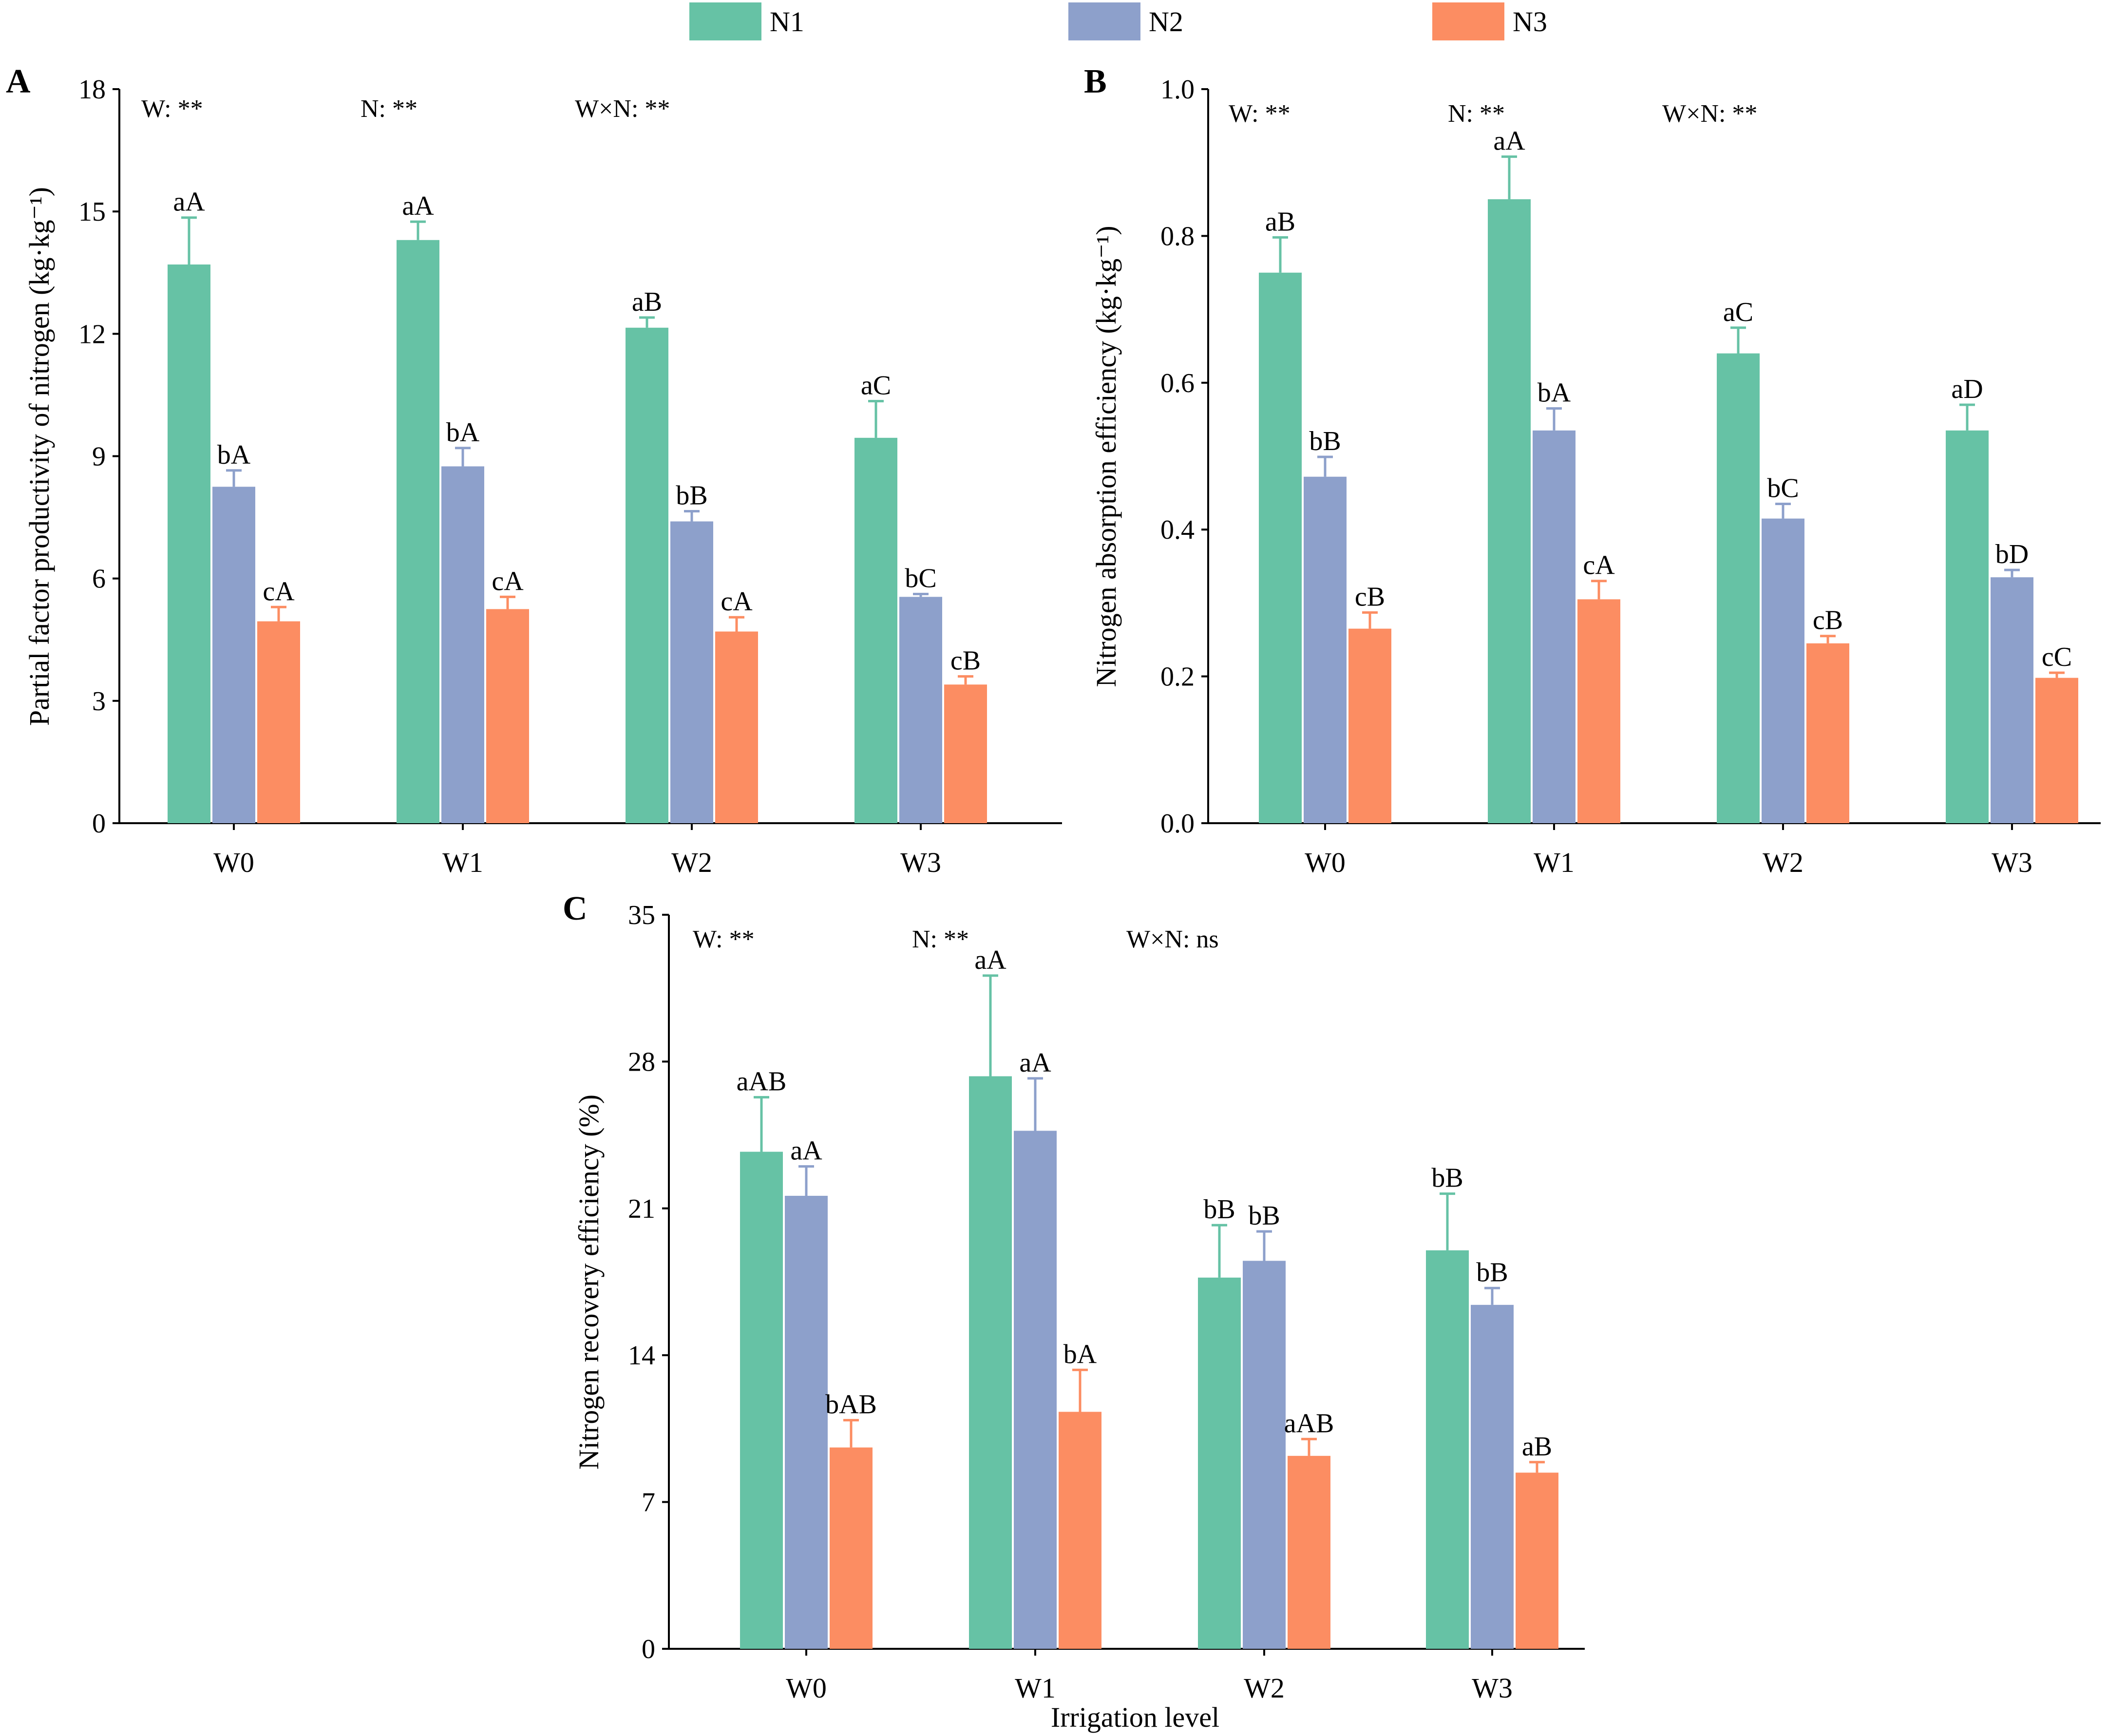 Image resolution: width=2126 pixels, height=1736 pixels. Describe the element at coordinates (99, 701) in the screenshot. I see `y-tick-label: 3` at that location.